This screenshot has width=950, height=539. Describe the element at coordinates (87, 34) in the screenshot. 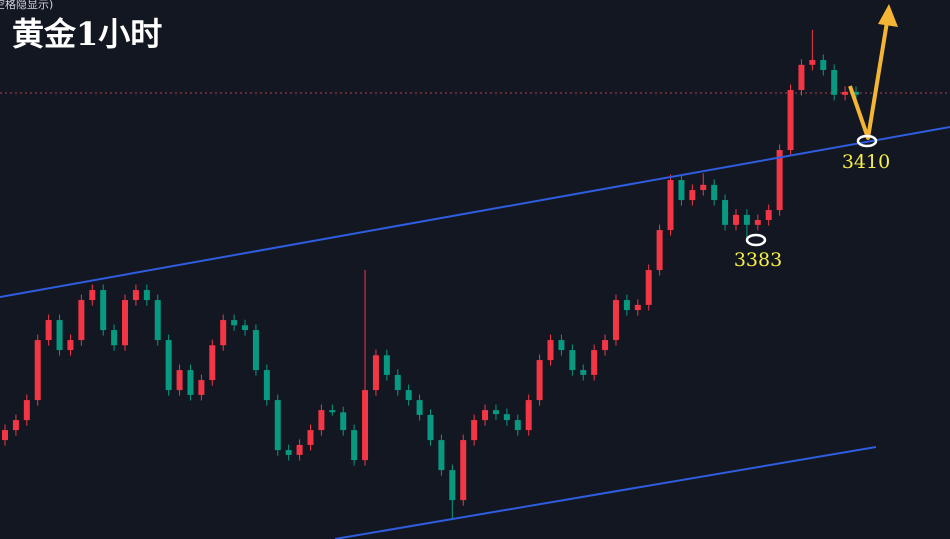

I see `title: 黄金1小时` at that location.